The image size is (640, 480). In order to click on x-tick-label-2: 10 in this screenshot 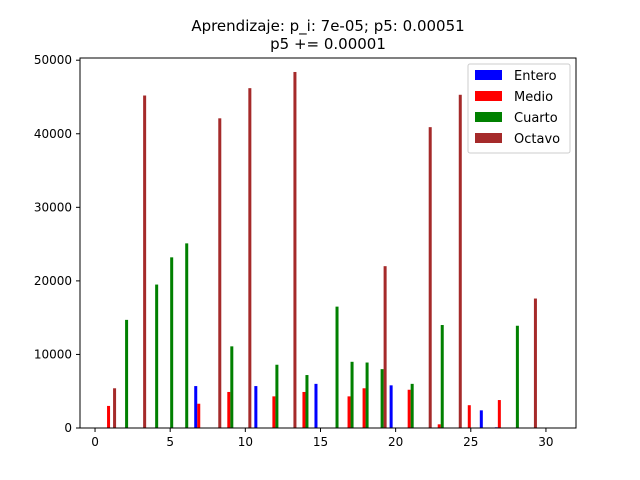, I will do `click(245, 442)`.